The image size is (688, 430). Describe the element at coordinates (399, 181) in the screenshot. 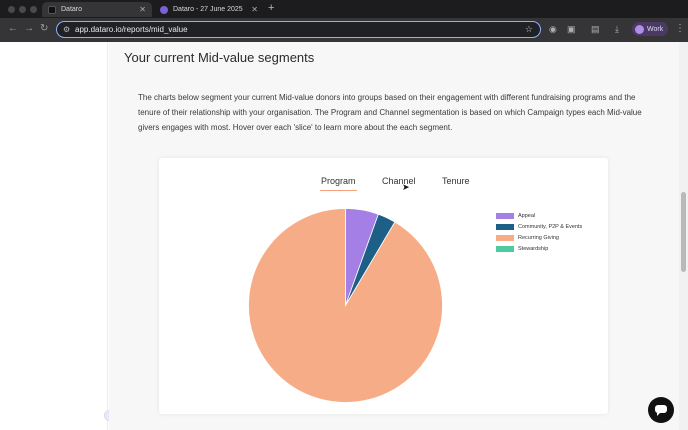

I see `tab-channel: Channel` at that location.